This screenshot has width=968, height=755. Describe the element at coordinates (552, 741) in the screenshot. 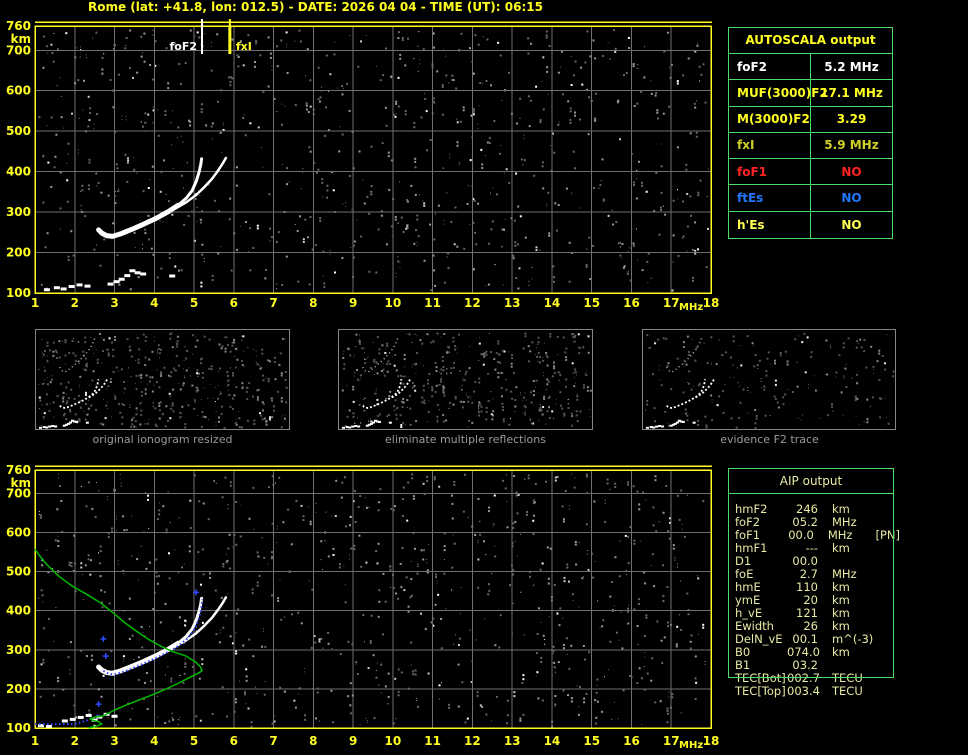

I see `svg-text: 14` at that location.